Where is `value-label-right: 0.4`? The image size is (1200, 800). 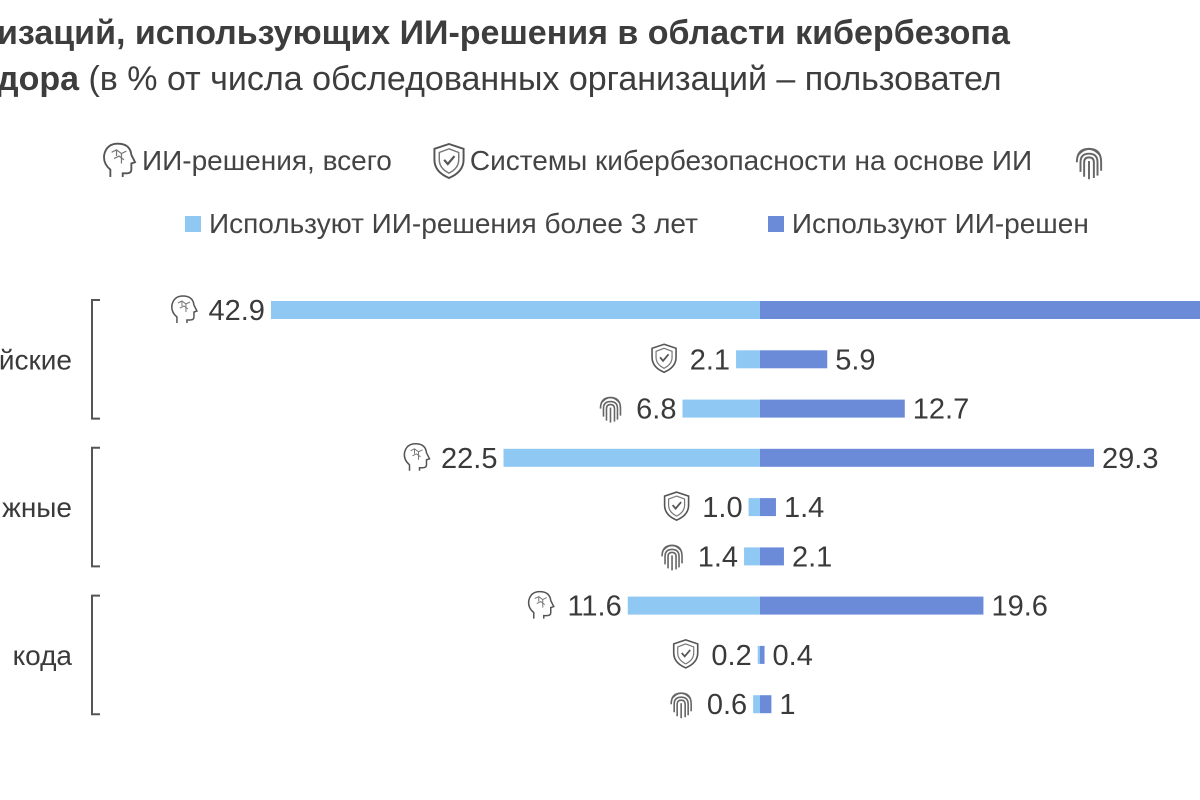 value-label-right: 0.4 is located at coordinates (793, 656).